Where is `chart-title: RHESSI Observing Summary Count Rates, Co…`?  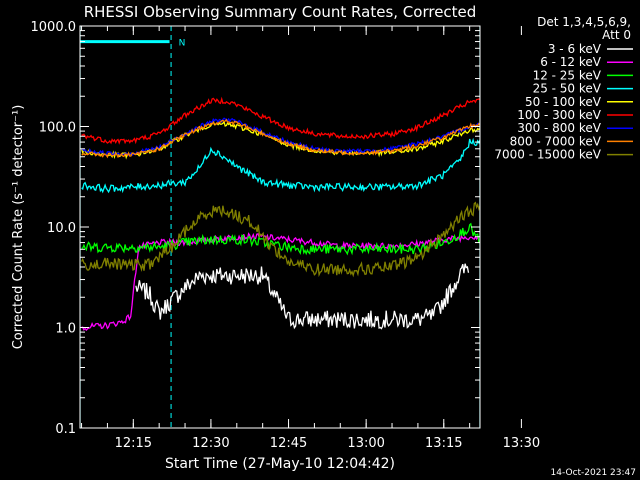
chart-title: RHESSI Observing Summary Count Rates, Co… is located at coordinates (280, 12).